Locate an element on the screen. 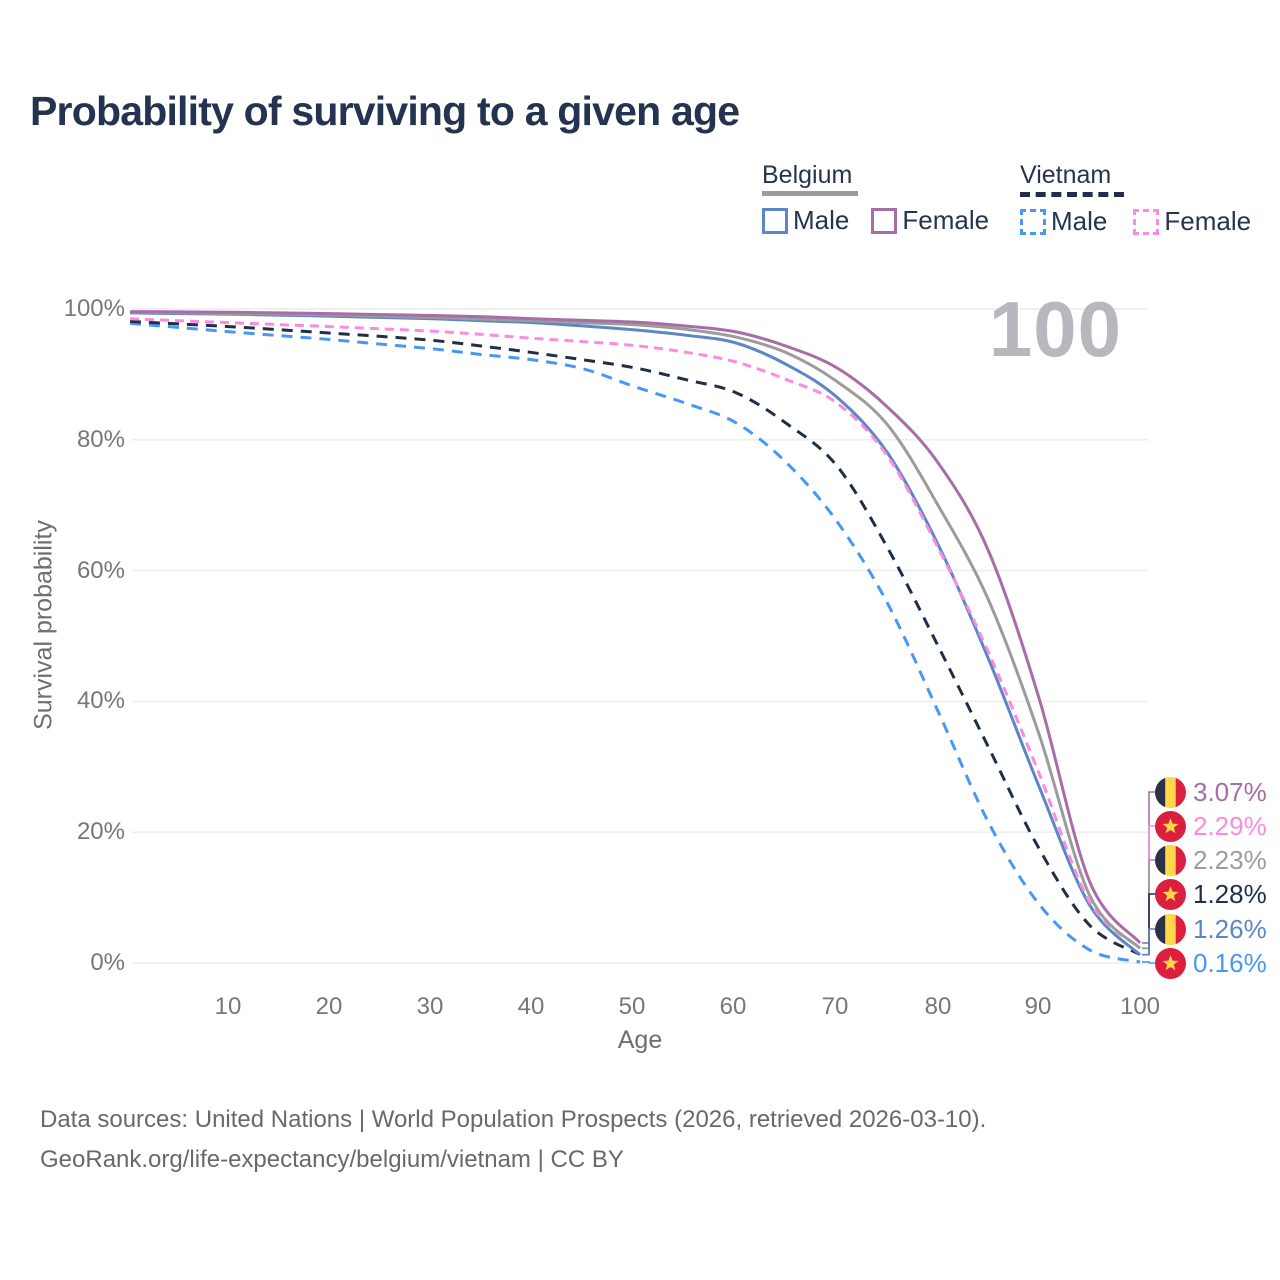 Image resolution: width=1280 pixels, height=1280 pixels. legend-item-vietnam-female: Female is located at coordinates (1192, 221).